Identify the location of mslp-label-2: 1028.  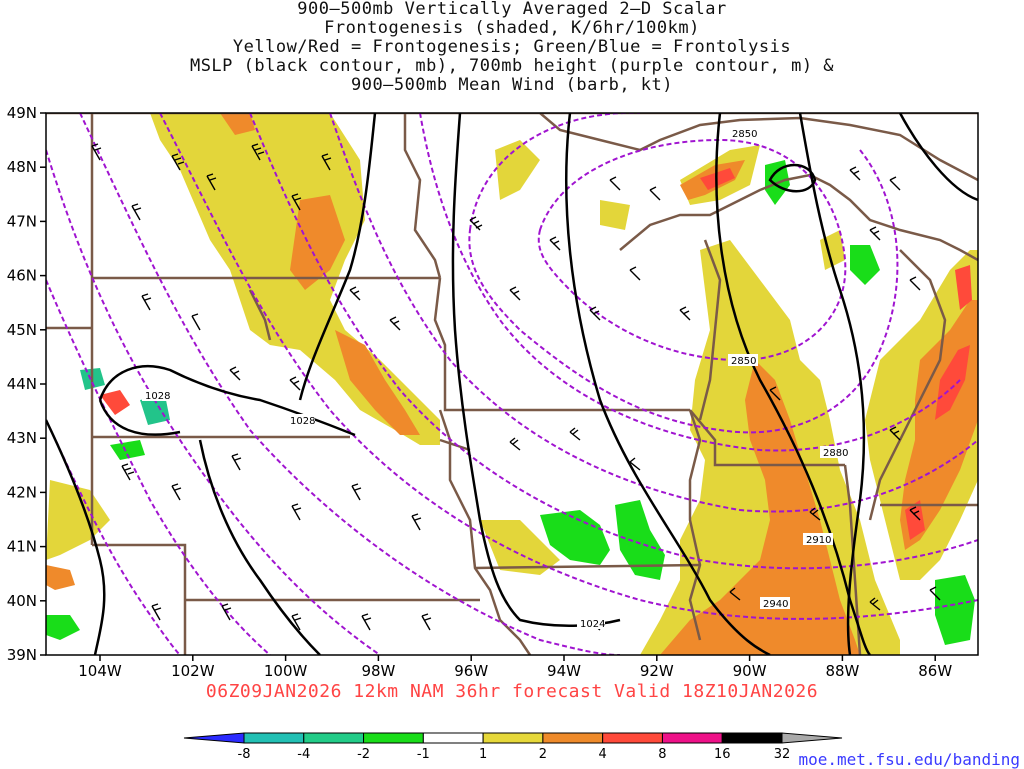
(302, 421).